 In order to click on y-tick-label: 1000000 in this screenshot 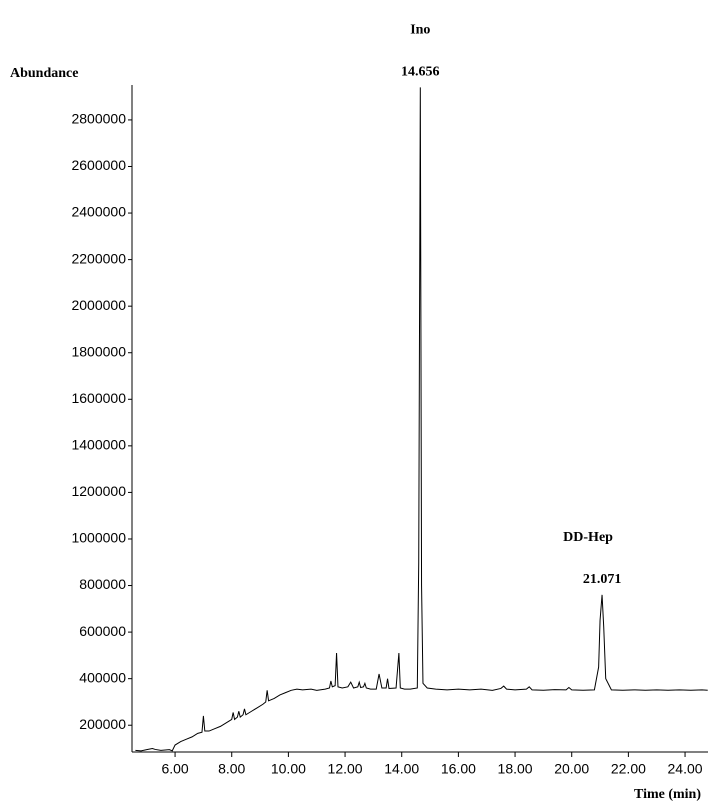, I will do `click(98, 538)`.